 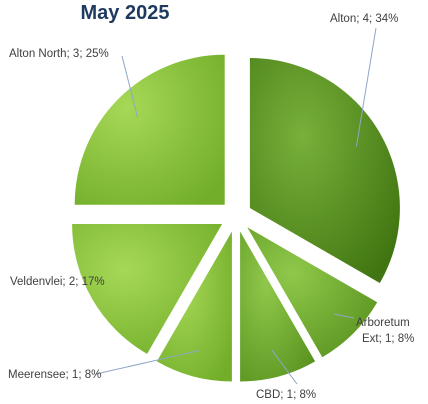 I want to click on leader-line-alton, so click(x=366, y=87).